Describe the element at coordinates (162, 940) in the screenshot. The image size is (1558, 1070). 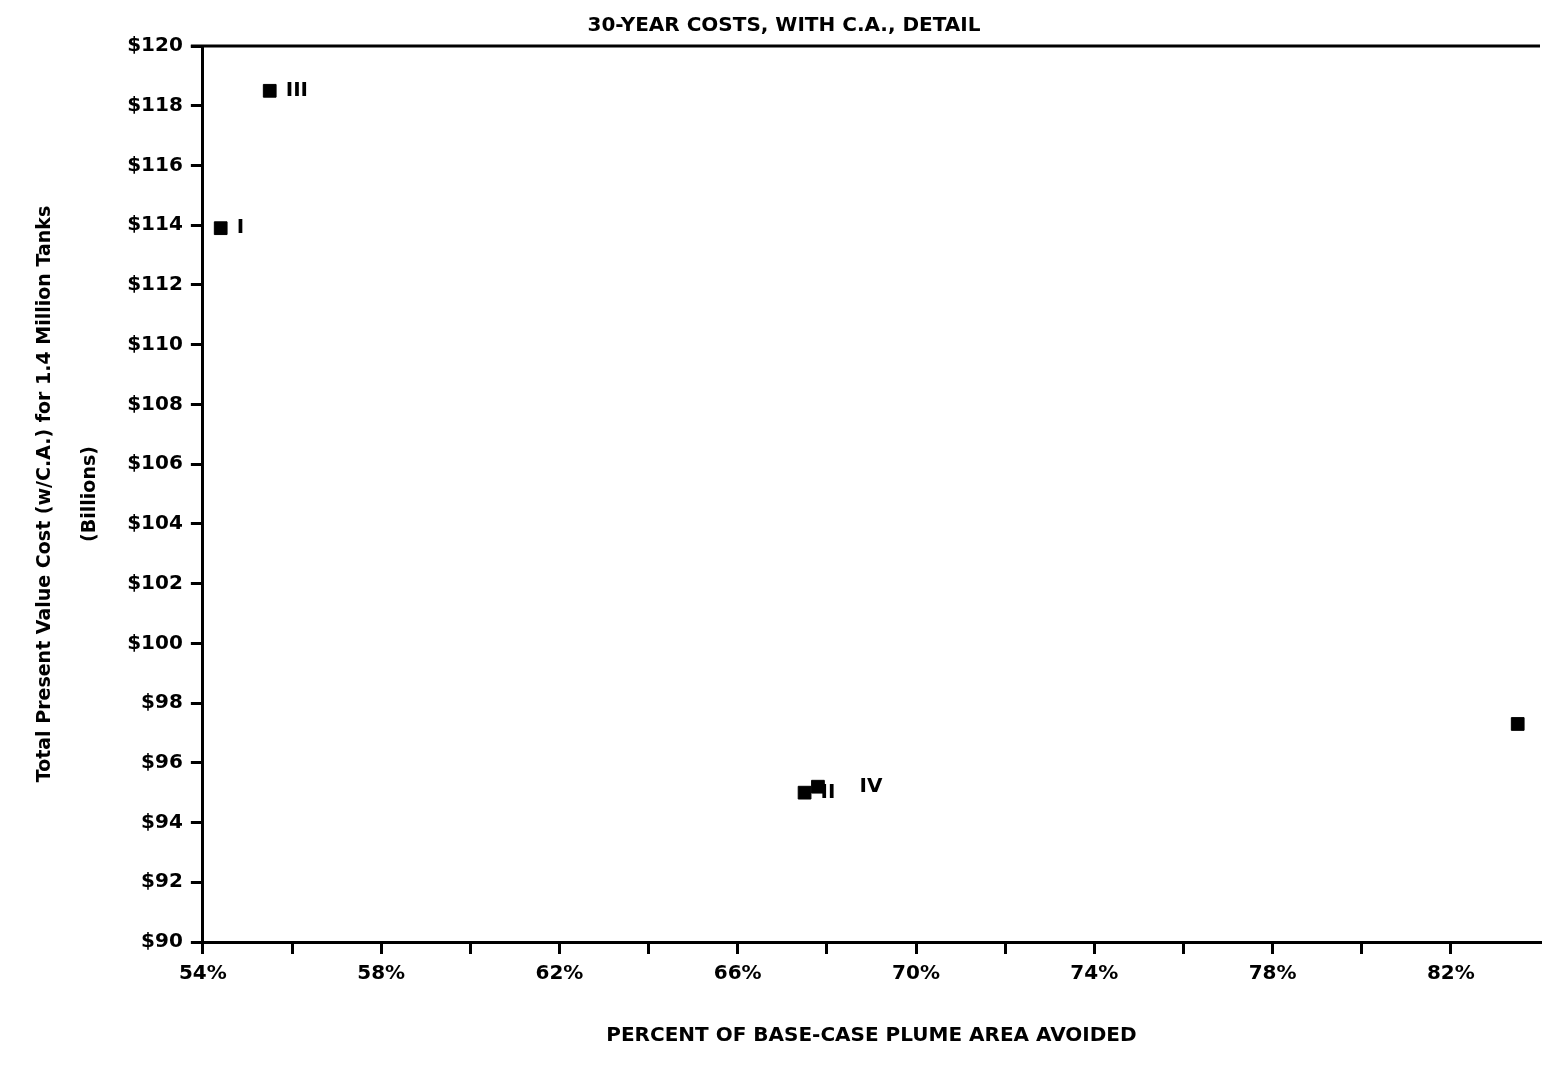
I see `y-tick-label: $90` at that location.